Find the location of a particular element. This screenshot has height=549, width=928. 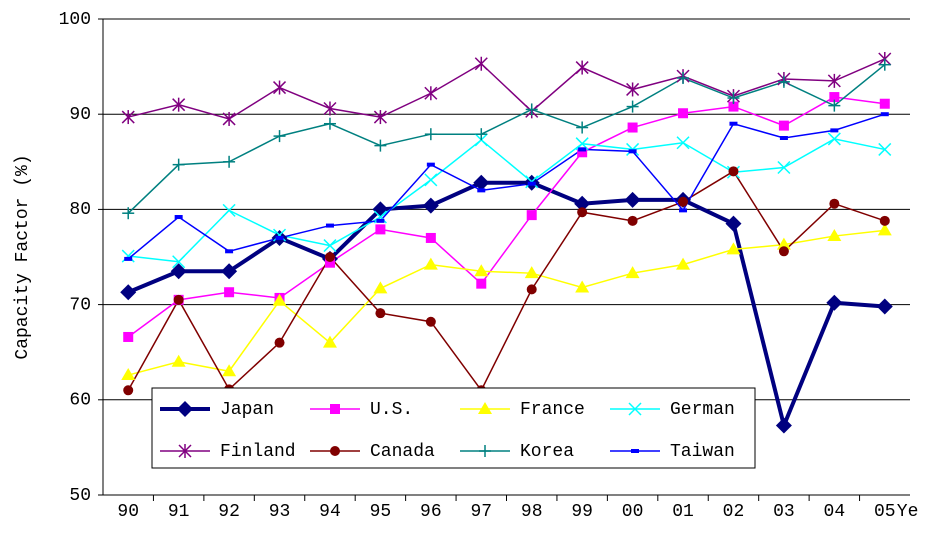

x-tick-label: 00 is located at coordinates (633, 512).